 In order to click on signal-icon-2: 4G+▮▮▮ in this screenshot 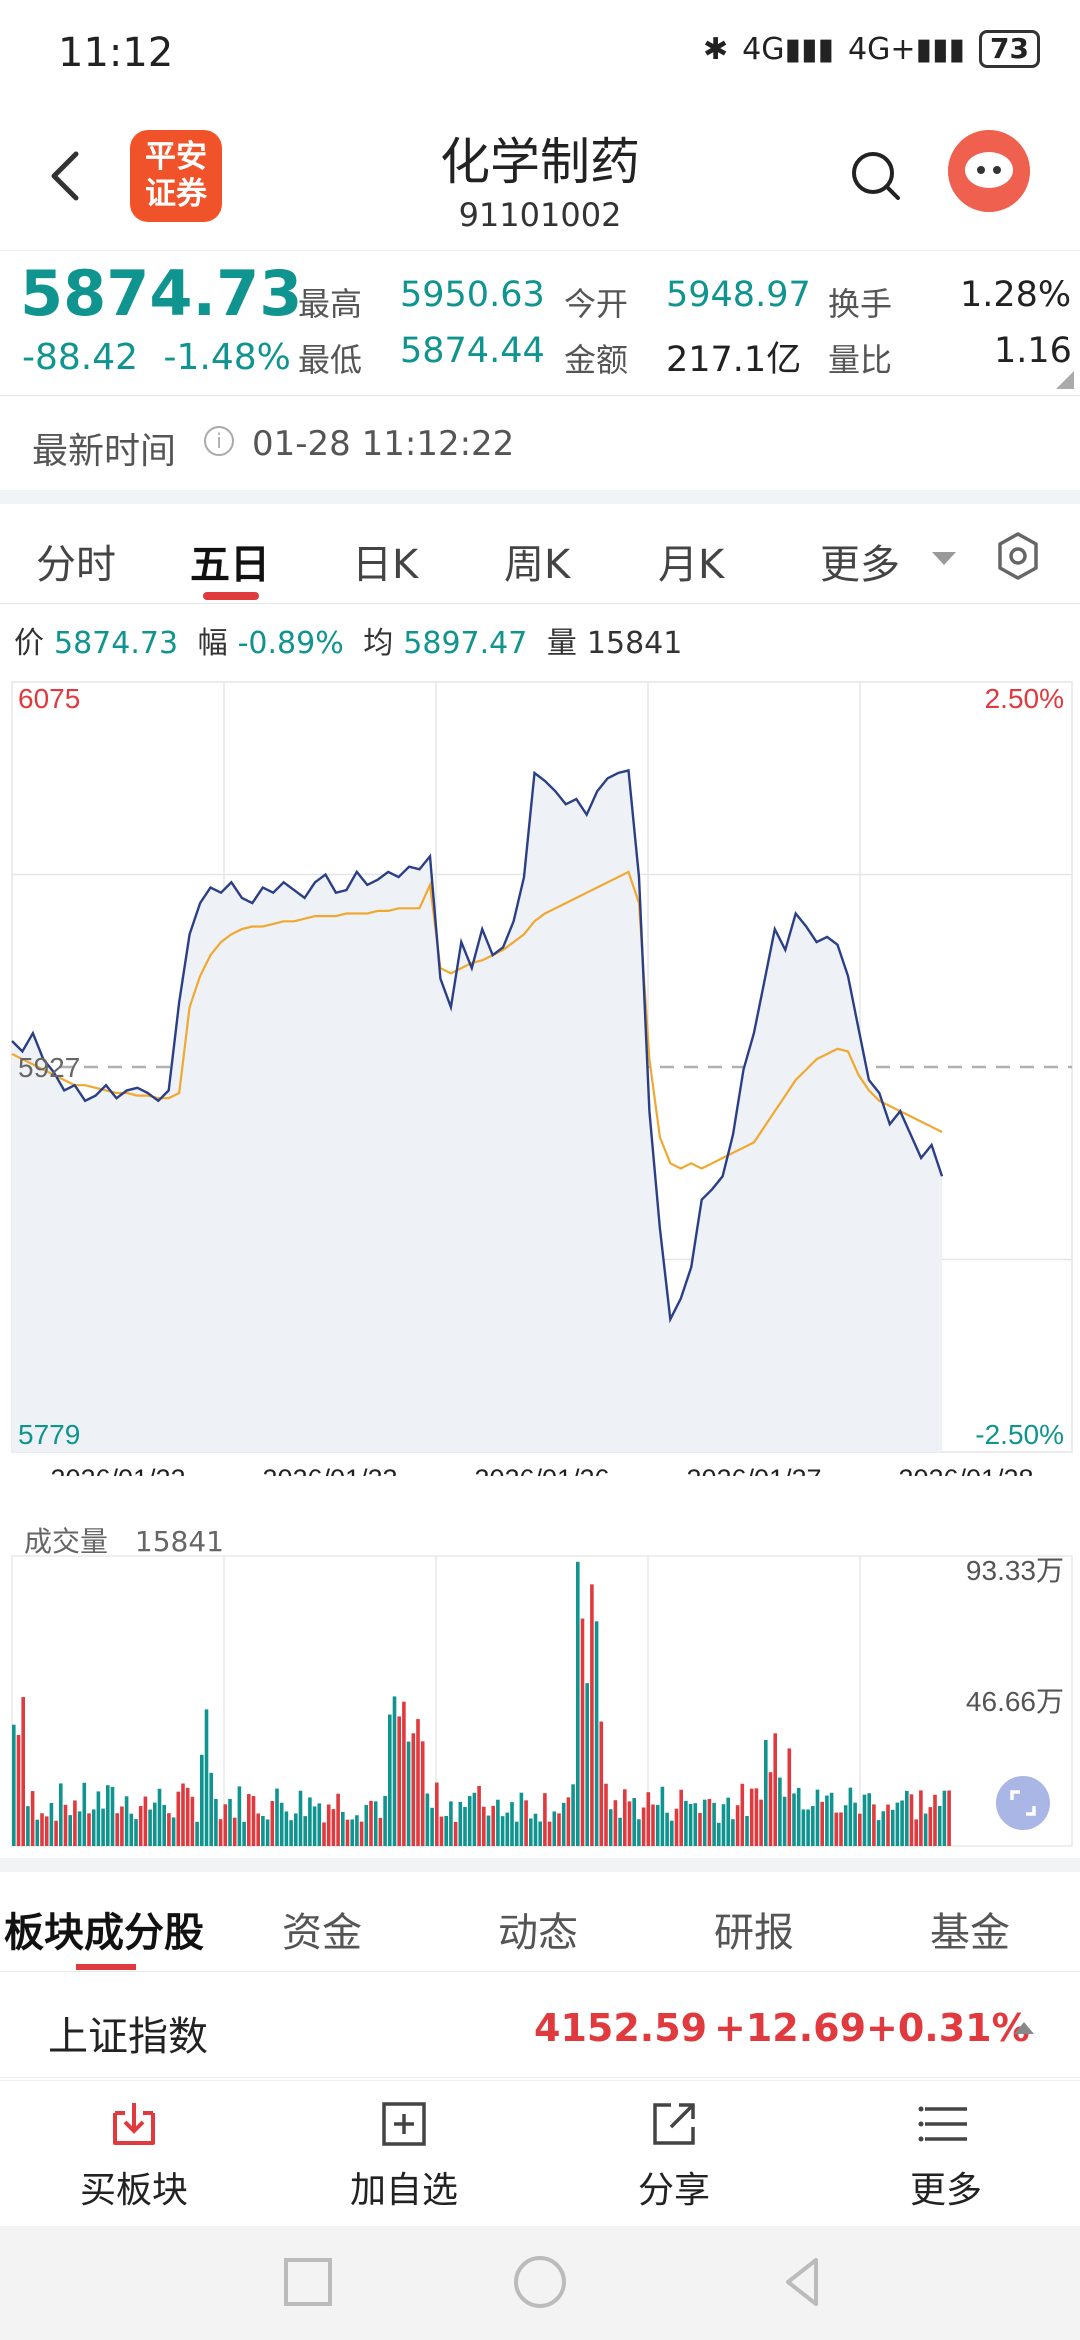, I will do `click(907, 49)`.